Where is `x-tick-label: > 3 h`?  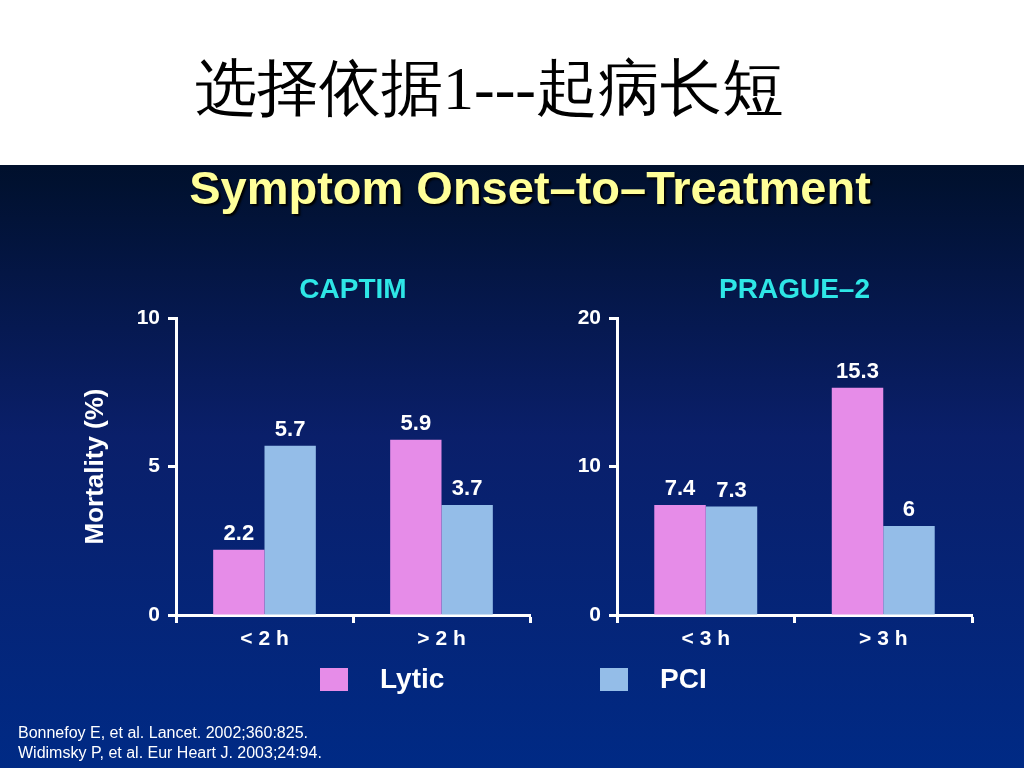
x-tick-label: > 3 h is located at coordinates (883, 638).